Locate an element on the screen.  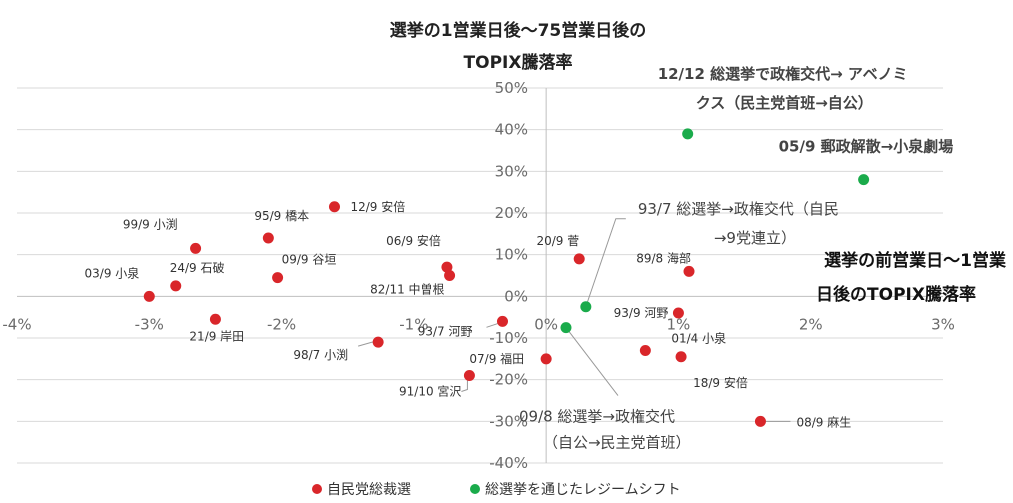
y-tick-label: 30% is located at coordinates (511, 171).